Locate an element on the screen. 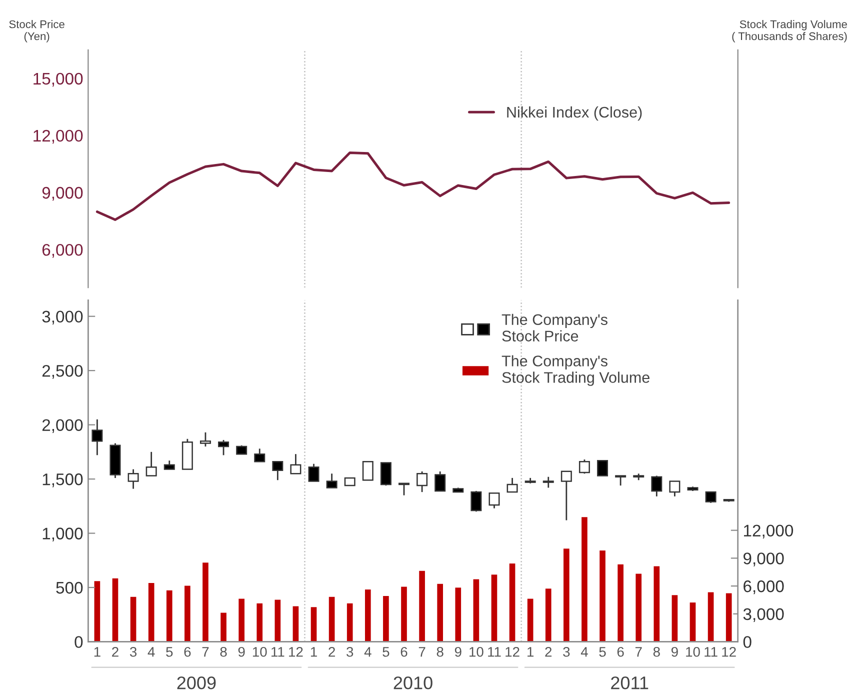  y2-tick-label: 0 is located at coordinates (747, 642).